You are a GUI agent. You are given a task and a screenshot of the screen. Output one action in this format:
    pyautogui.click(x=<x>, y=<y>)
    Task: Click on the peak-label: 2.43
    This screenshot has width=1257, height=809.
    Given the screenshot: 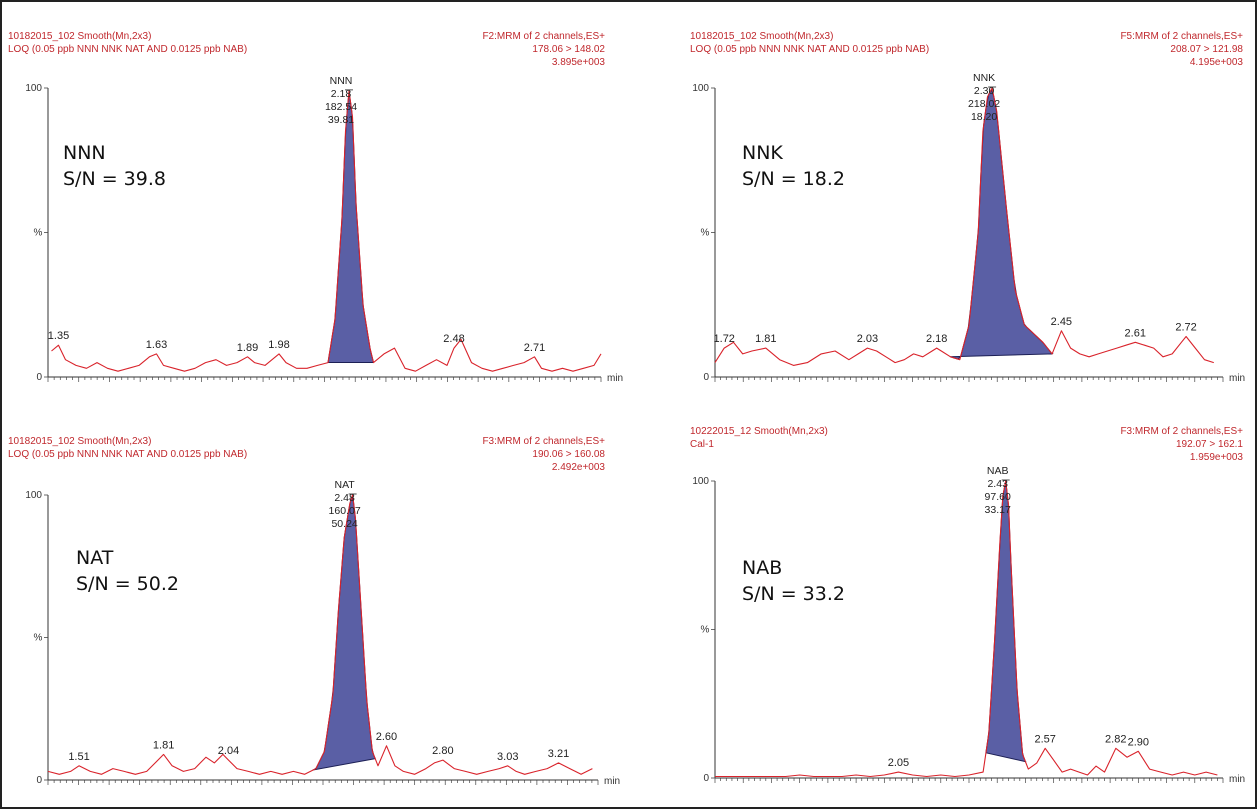 What is the action you would take?
    pyautogui.click(x=997, y=484)
    